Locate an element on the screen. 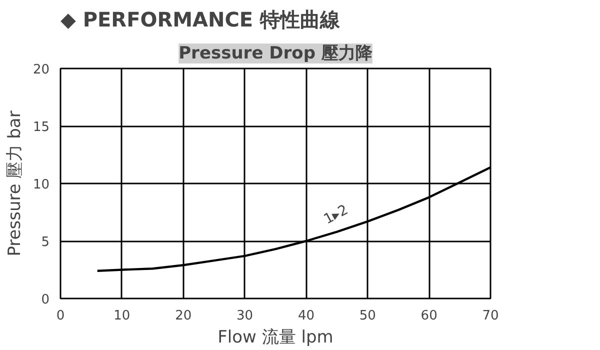  y-tick-label: 15 is located at coordinates (41, 127).